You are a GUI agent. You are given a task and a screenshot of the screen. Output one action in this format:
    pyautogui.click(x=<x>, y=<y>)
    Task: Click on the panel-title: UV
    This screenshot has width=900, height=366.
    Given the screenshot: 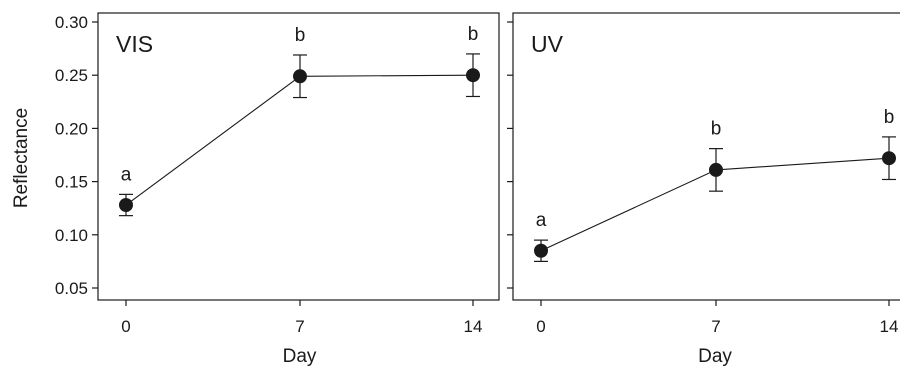 What is the action you would take?
    pyautogui.click(x=547, y=44)
    